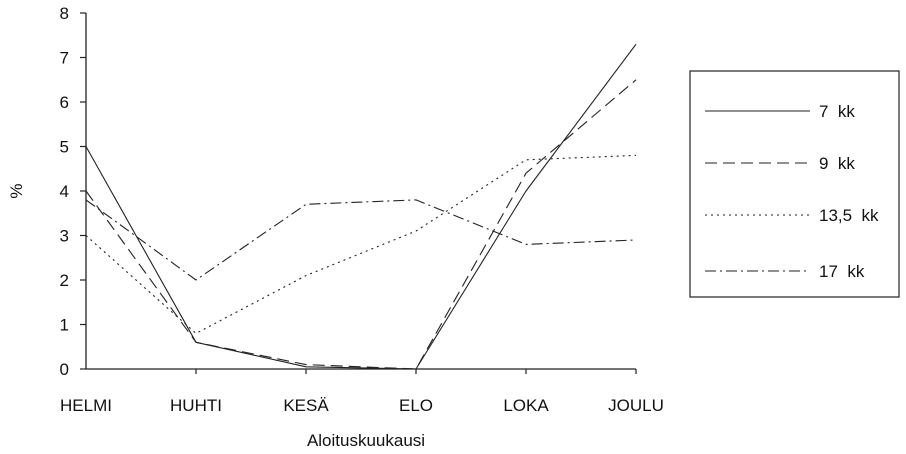 The image size is (906, 454). Describe the element at coordinates (306, 405) in the screenshot. I see `x-tick-label: KESÄ` at that location.